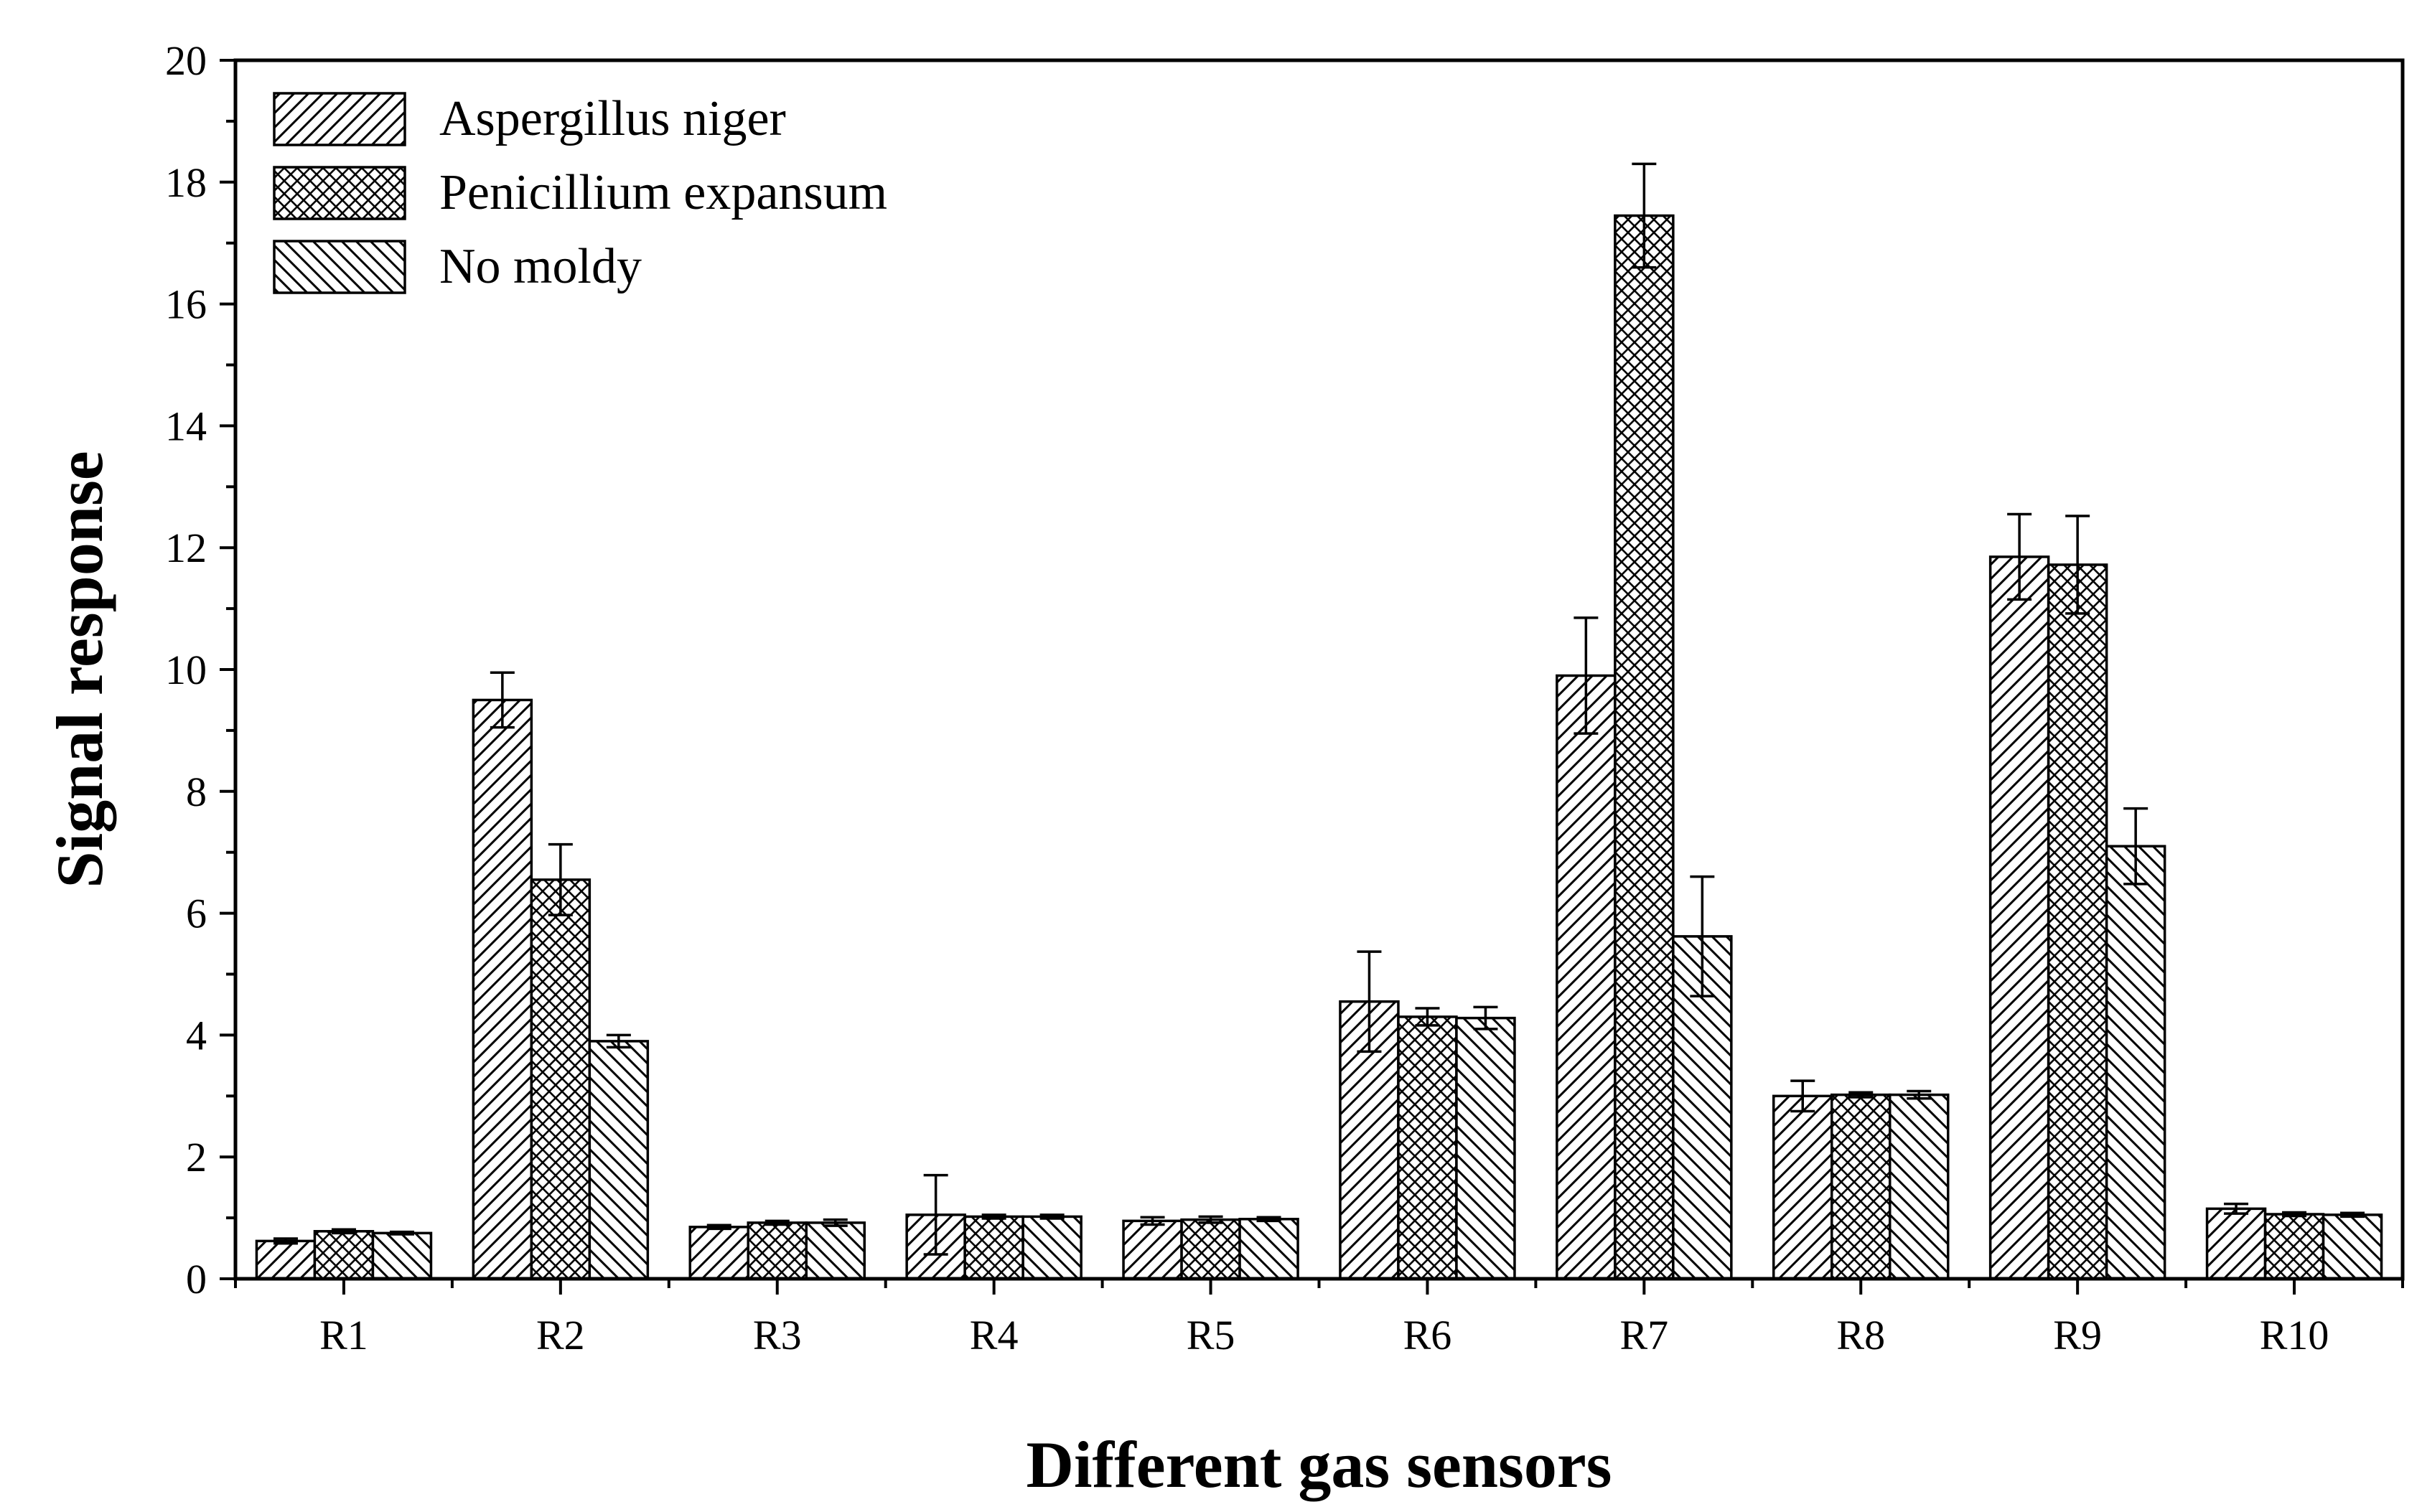  Describe the element at coordinates (196, 1035) in the screenshot. I see `y-tick-label: 4` at that location.